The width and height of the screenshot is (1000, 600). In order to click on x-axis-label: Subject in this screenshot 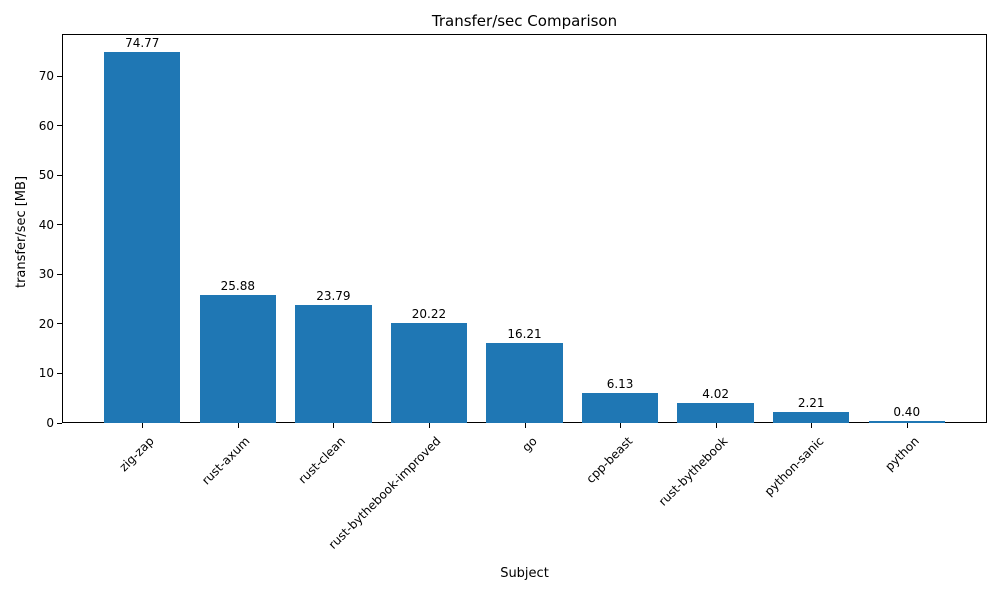, I will do `click(524, 573)`.